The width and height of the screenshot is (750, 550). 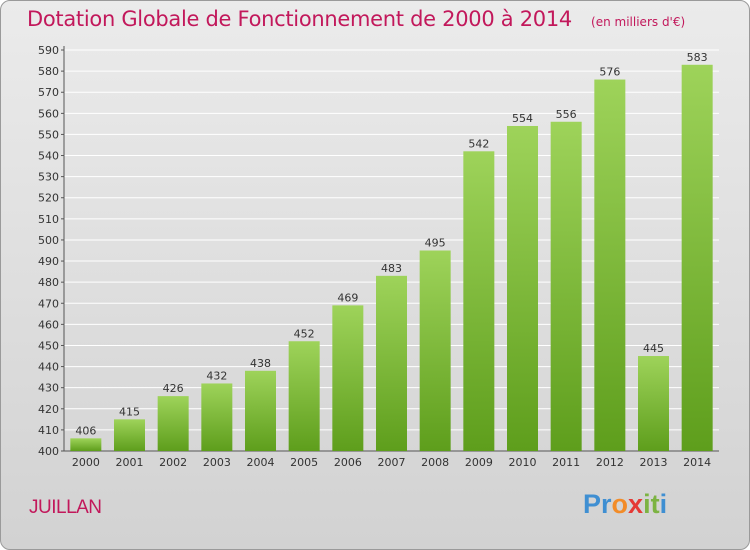 What do you see at coordinates (85, 430) in the screenshot?
I see `data-label: 406` at bounding box center [85, 430].